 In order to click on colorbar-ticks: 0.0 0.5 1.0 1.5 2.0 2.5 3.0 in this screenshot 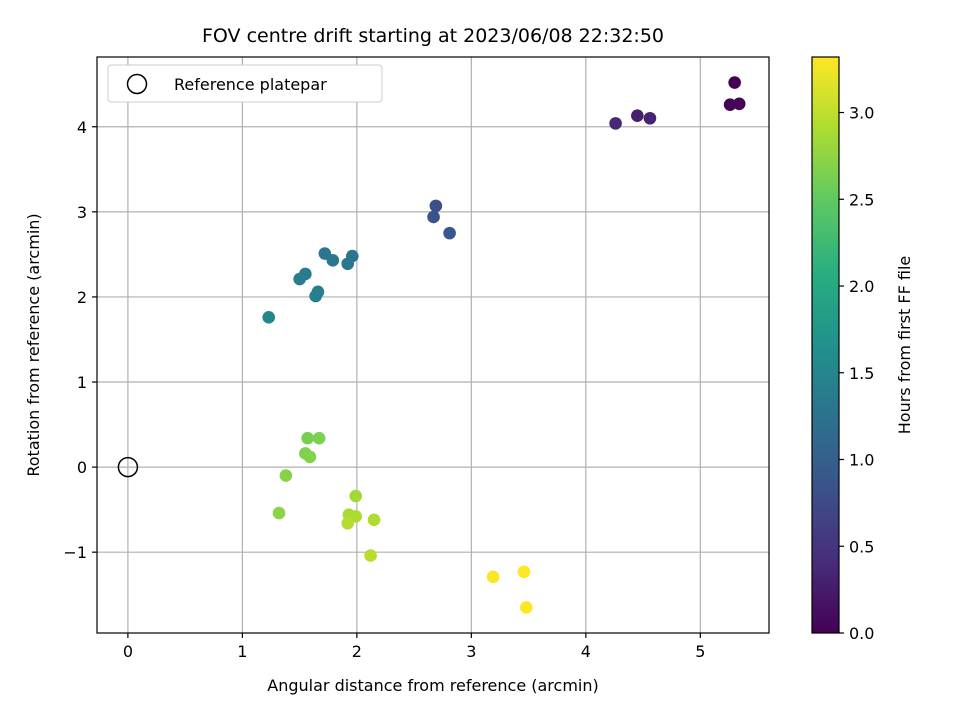, I will do `click(856, 373)`.